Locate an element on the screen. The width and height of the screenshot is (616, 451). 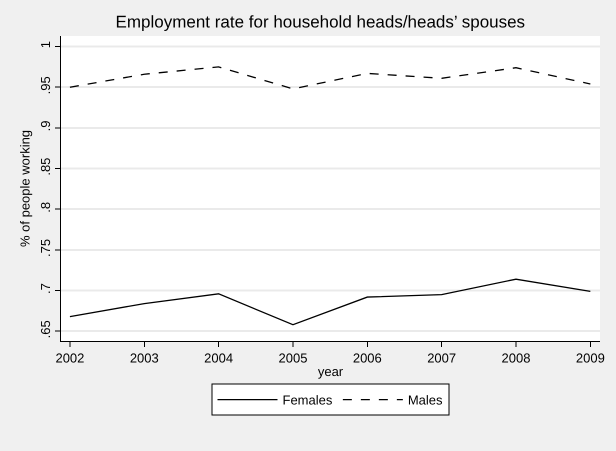
legend-label: Males is located at coordinates (426, 400).